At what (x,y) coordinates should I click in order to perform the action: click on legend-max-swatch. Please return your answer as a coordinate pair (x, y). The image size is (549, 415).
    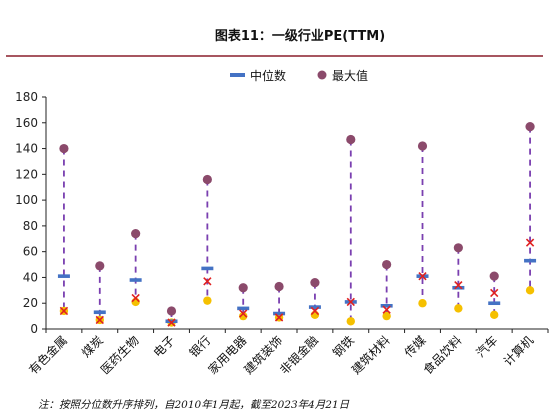
    Looking at the image, I should click on (322, 75).